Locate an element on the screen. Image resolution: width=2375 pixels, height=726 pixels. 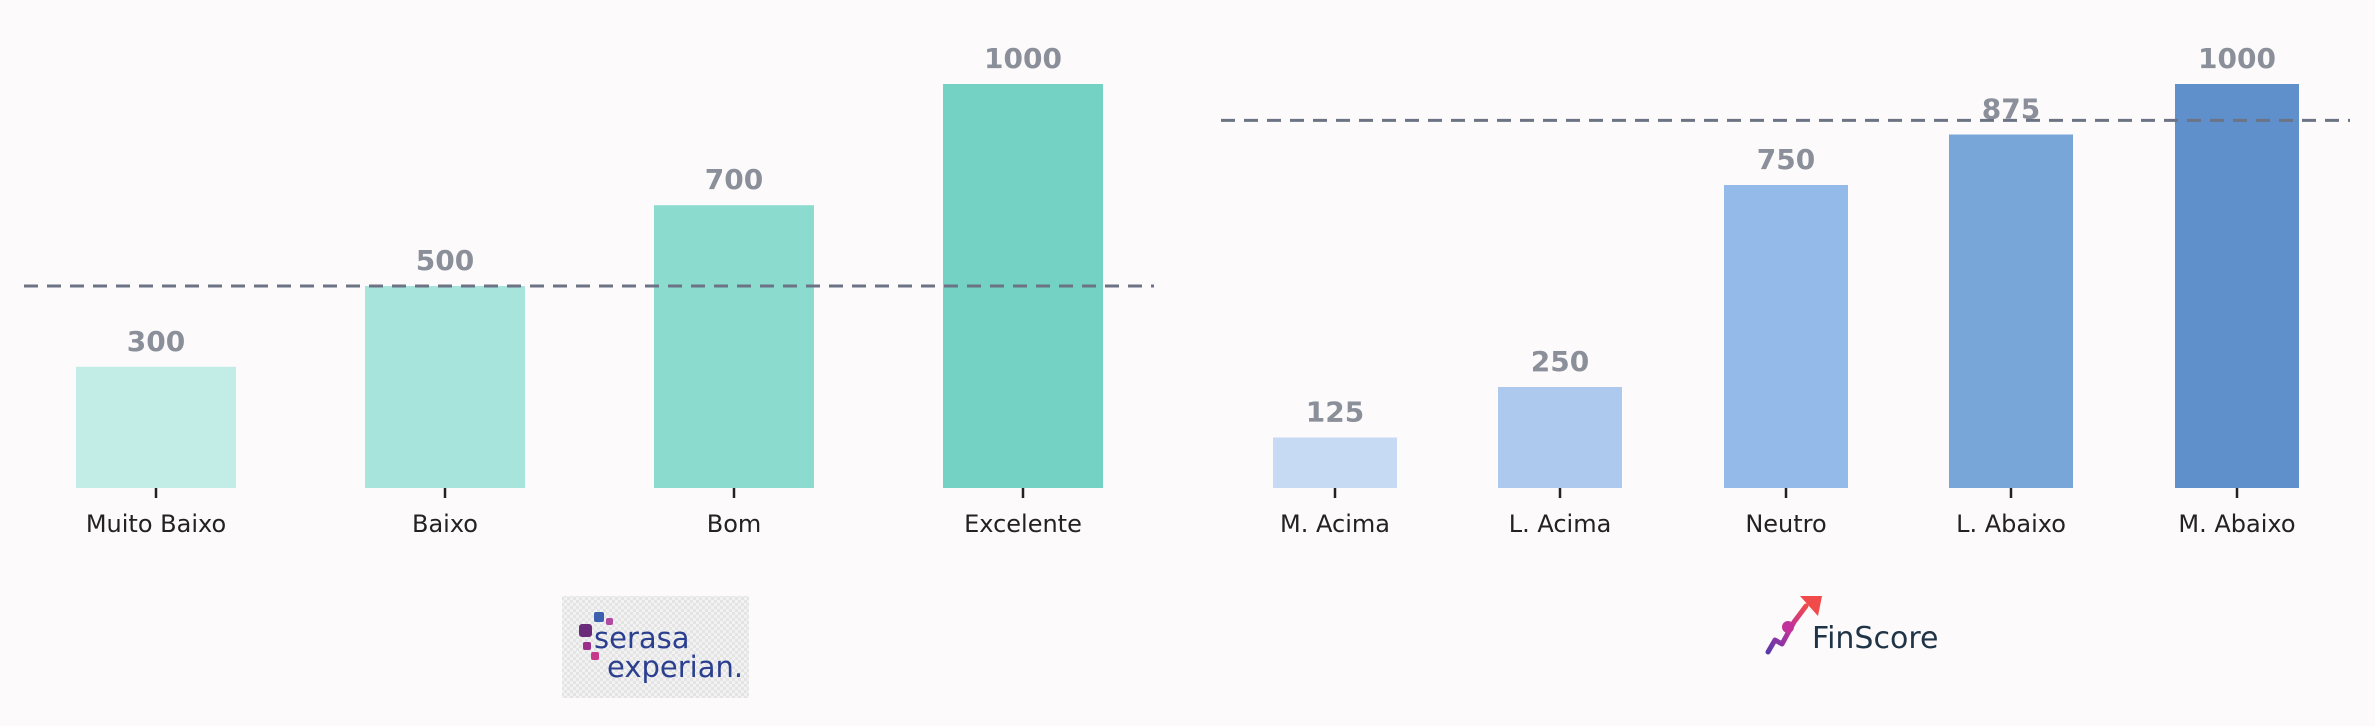
value-label: 300 is located at coordinates (156, 341).